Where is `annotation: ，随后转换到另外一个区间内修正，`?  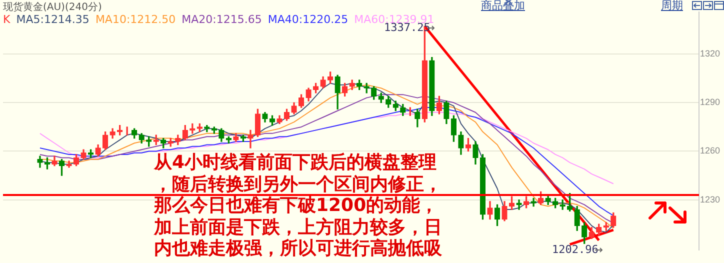 annotation: ，随后转换到另外一个区间内修正， is located at coordinates (298, 184).